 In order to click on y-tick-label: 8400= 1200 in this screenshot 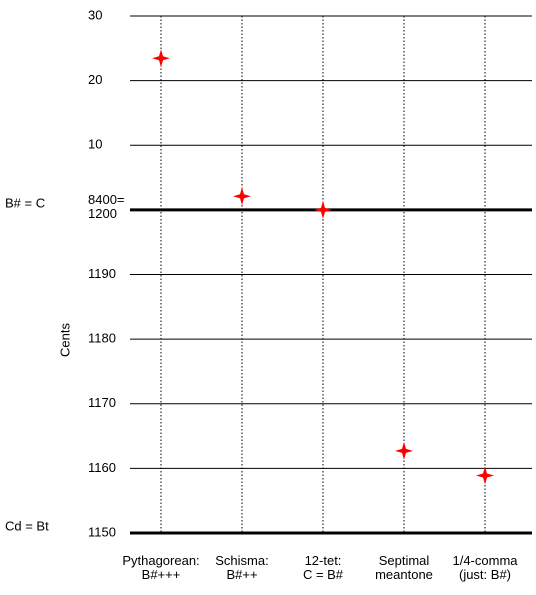, I will do `click(106, 206)`.